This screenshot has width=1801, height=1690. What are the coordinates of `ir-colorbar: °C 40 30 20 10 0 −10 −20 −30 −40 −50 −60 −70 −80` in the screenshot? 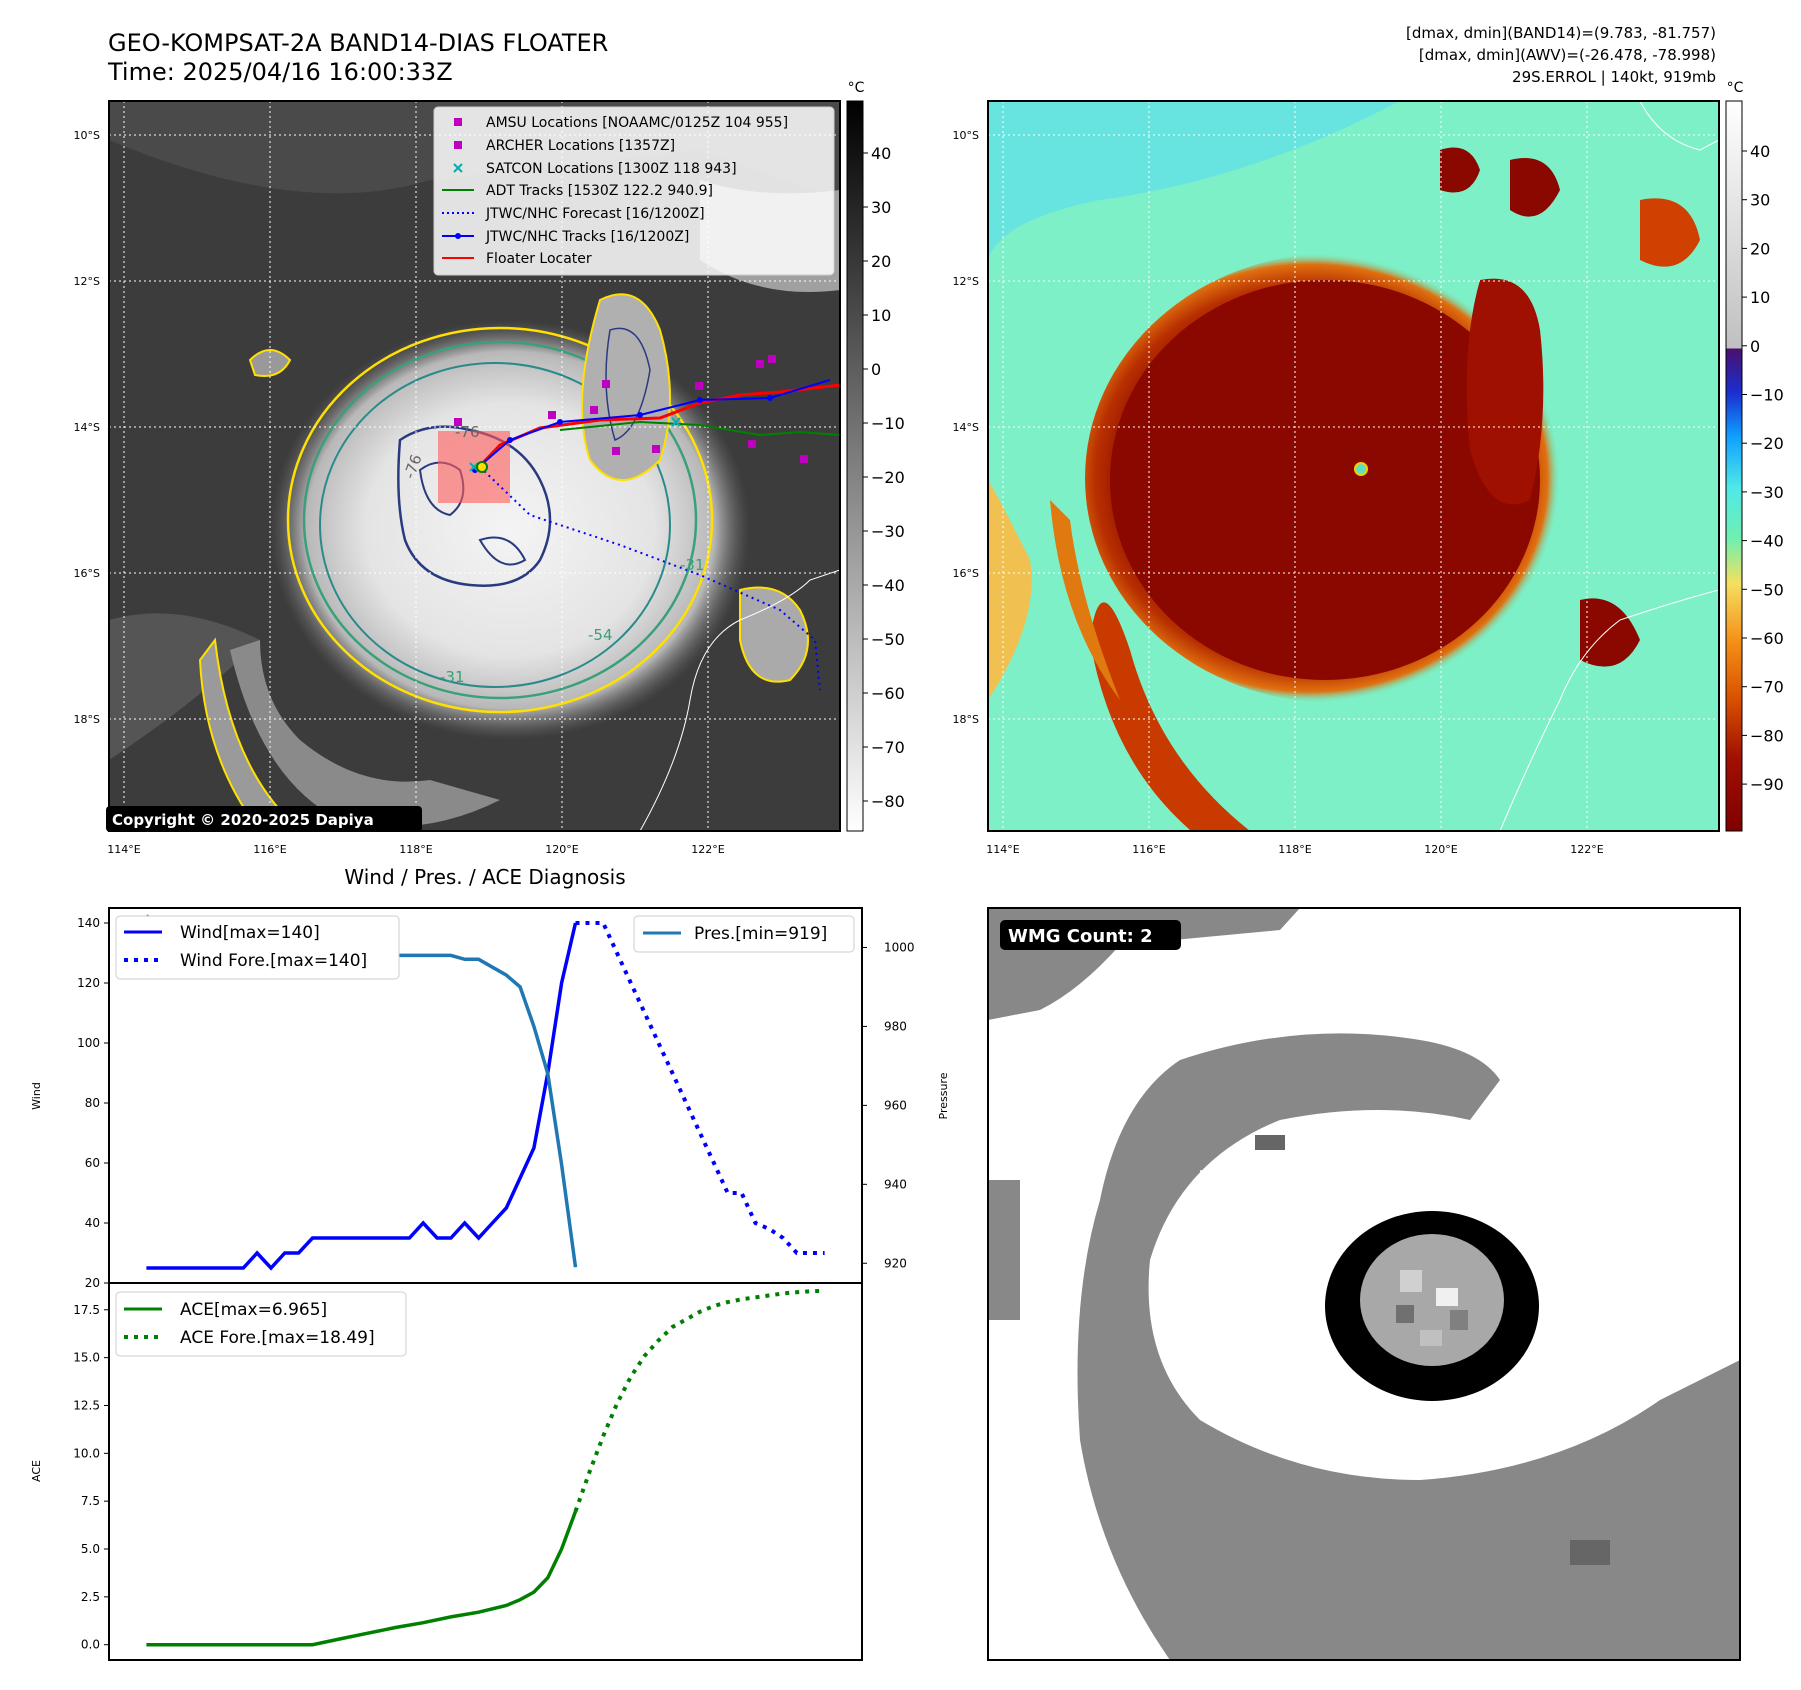 It's located at (875, 456).